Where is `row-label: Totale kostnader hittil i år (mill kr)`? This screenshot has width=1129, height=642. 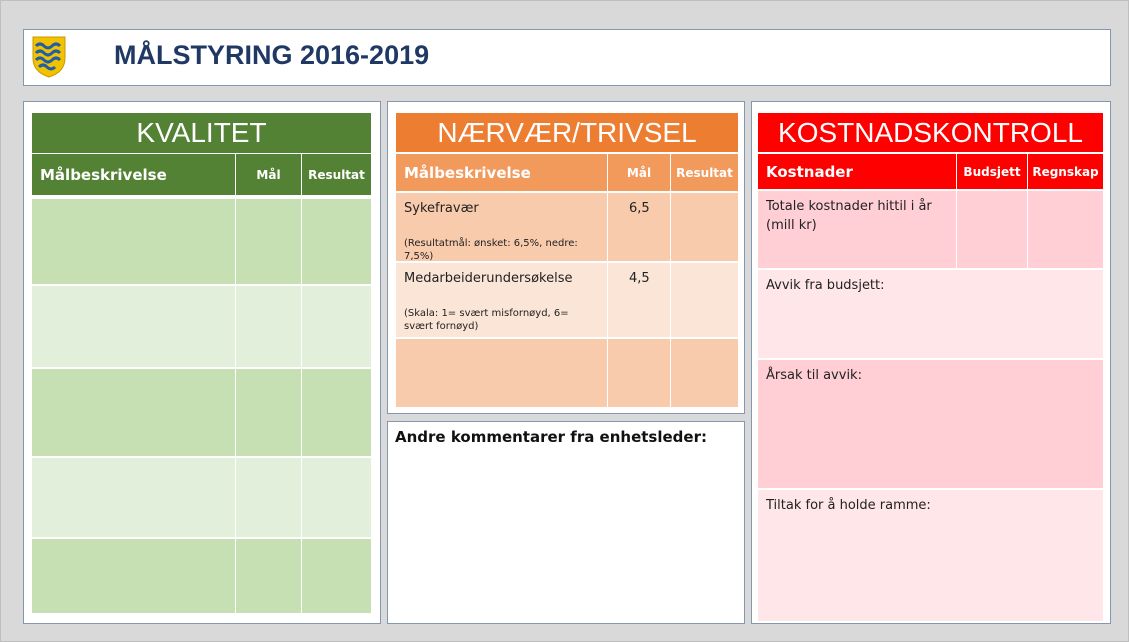
row-label: Totale kostnader hittil i år (mill kr) is located at coordinates (849, 216).